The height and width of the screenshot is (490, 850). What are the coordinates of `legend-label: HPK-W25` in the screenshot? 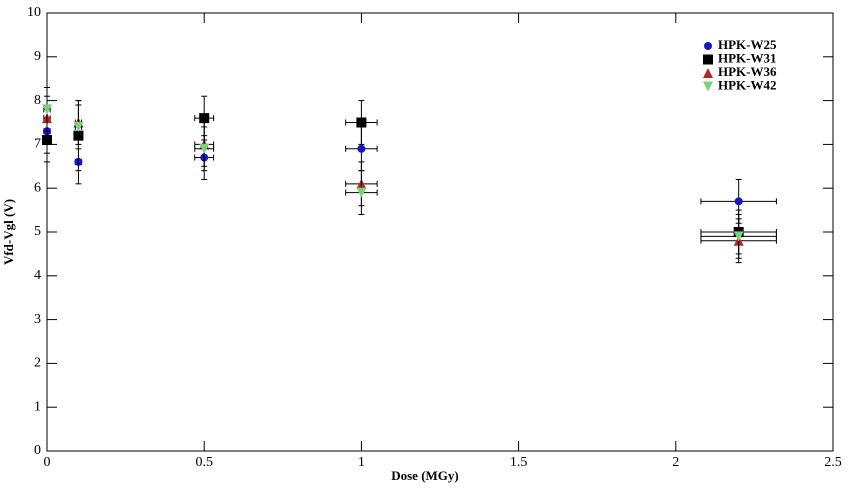 It's located at (747, 44).